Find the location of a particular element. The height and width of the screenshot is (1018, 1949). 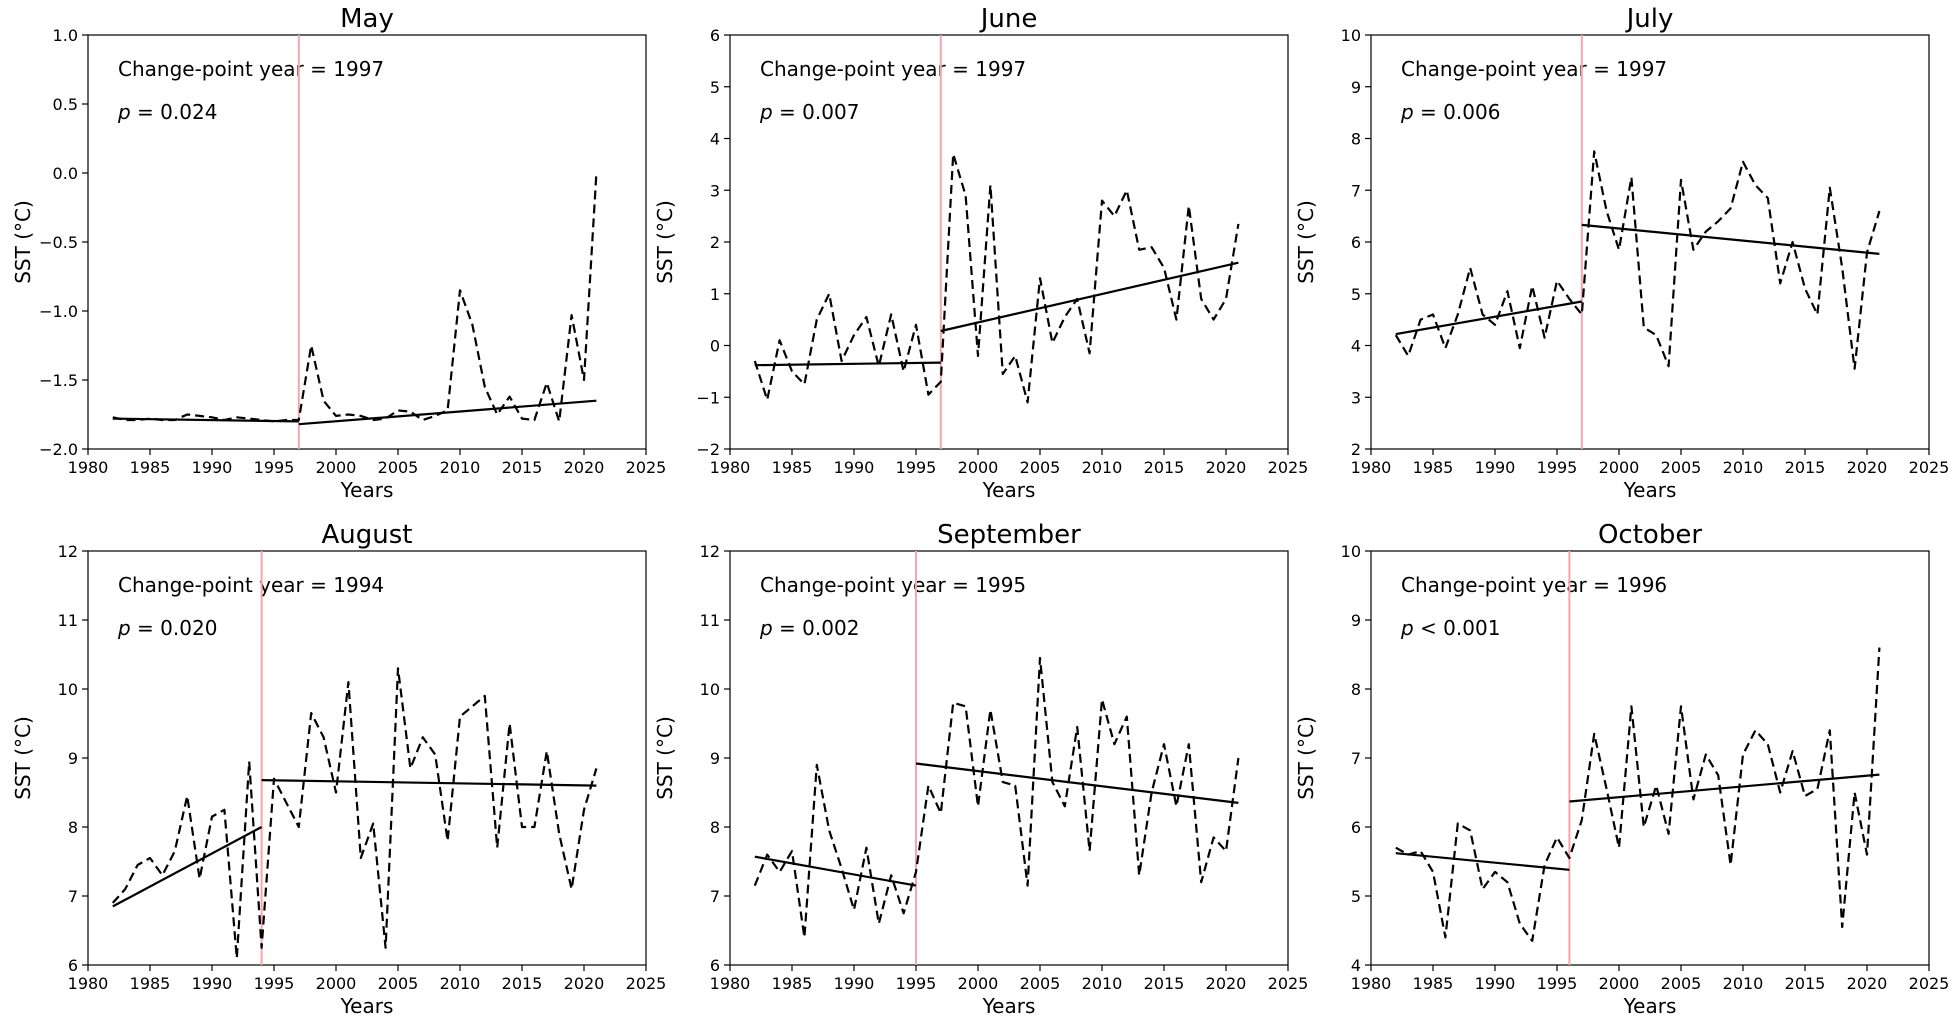

y-tick-label: −1.0 is located at coordinates (58, 311).